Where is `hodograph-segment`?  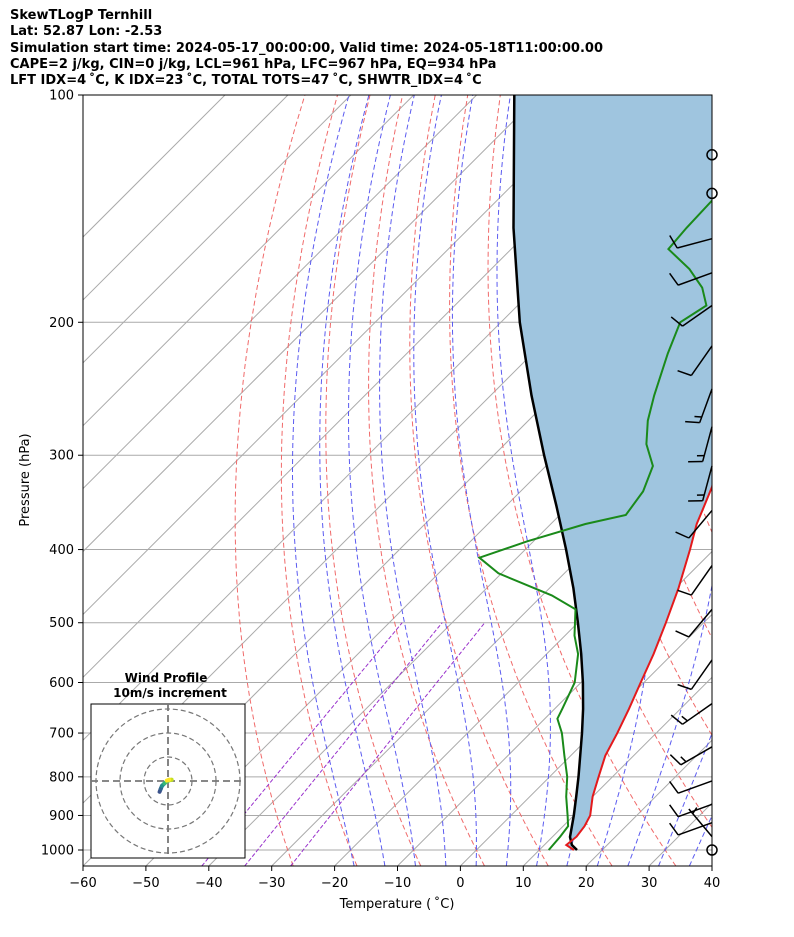
hodograph-segment is located at coordinates (168, 780).